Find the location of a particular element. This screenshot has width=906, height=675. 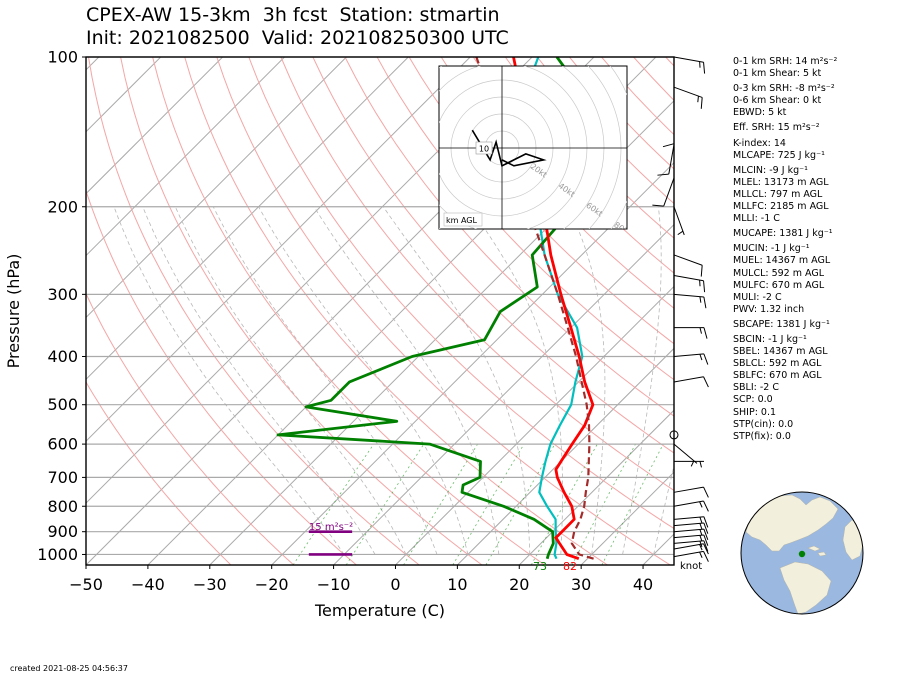

x-tick-label: −10 is located at coordinates (334, 584).